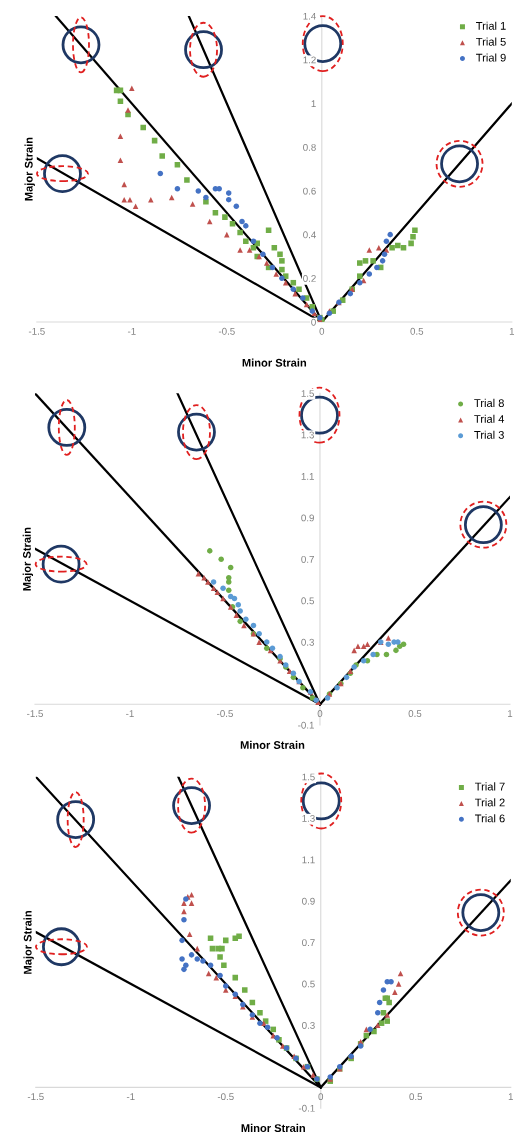 The width and height of the screenshot is (526, 1140). What do you see at coordinates (491, 25) in the screenshot?
I see `legend-label: Trial 1` at bounding box center [491, 25].